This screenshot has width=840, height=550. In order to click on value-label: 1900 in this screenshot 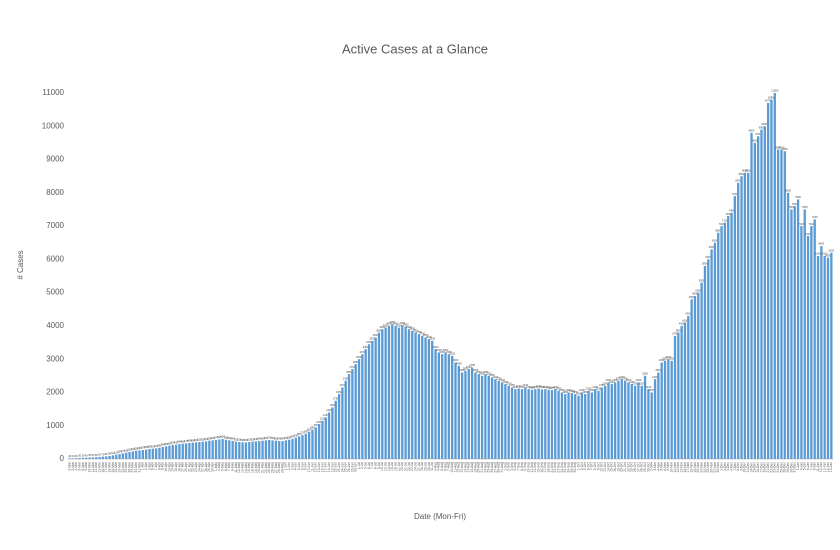, I will do `click(579, 393)`.